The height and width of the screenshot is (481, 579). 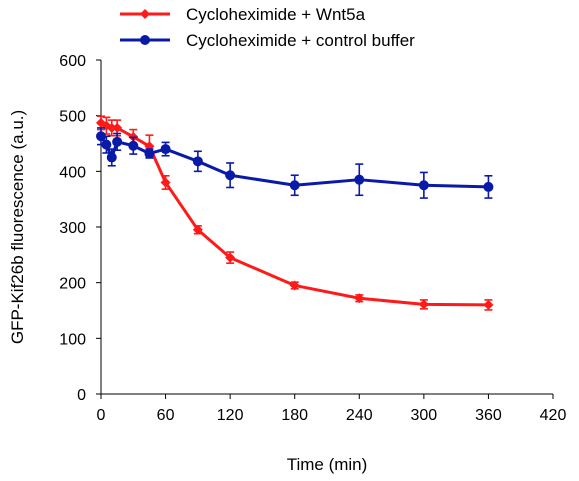 I want to click on legend-item-control-buffer: Cycloheximide + control buffer, so click(x=267, y=40).